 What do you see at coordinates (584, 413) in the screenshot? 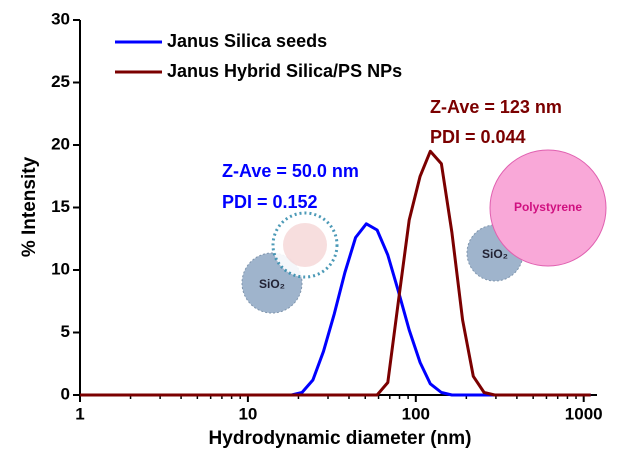
I see `x-tick-label: 1000` at bounding box center [584, 413].